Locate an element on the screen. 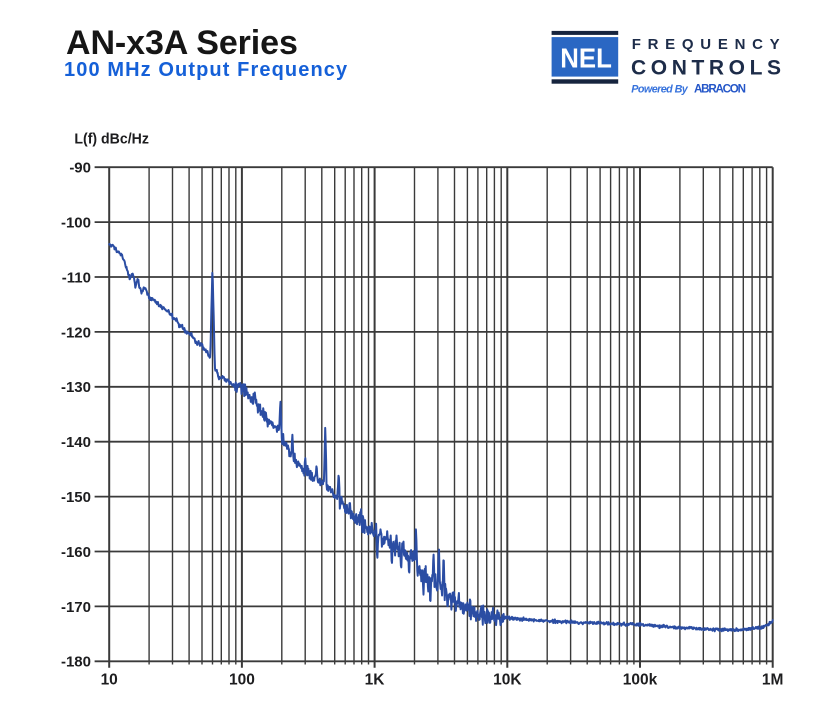 The width and height of the screenshot is (833, 717). svg-text: 10 is located at coordinates (109, 680).